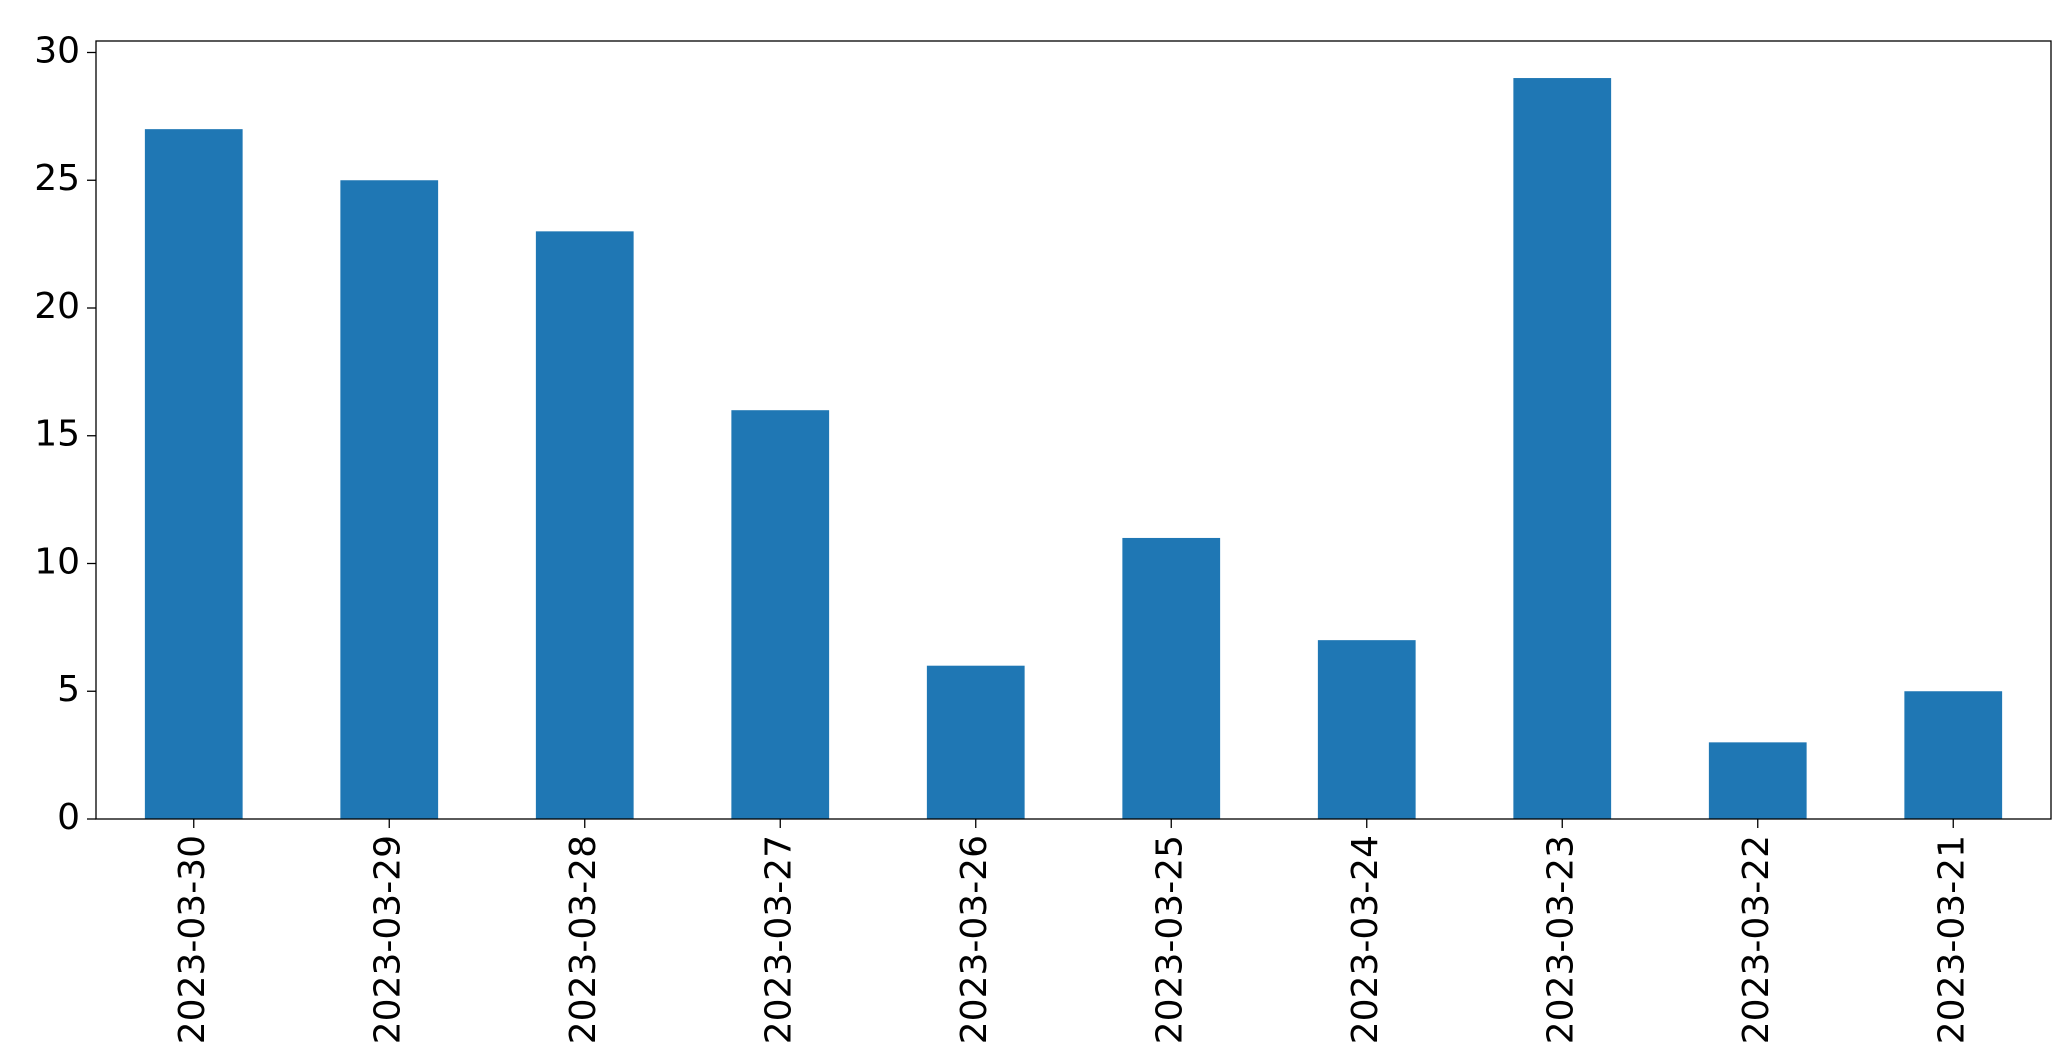 The width and height of the screenshot is (2071, 1063). I want to click on y-tick-label: 10, so click(57, 561).